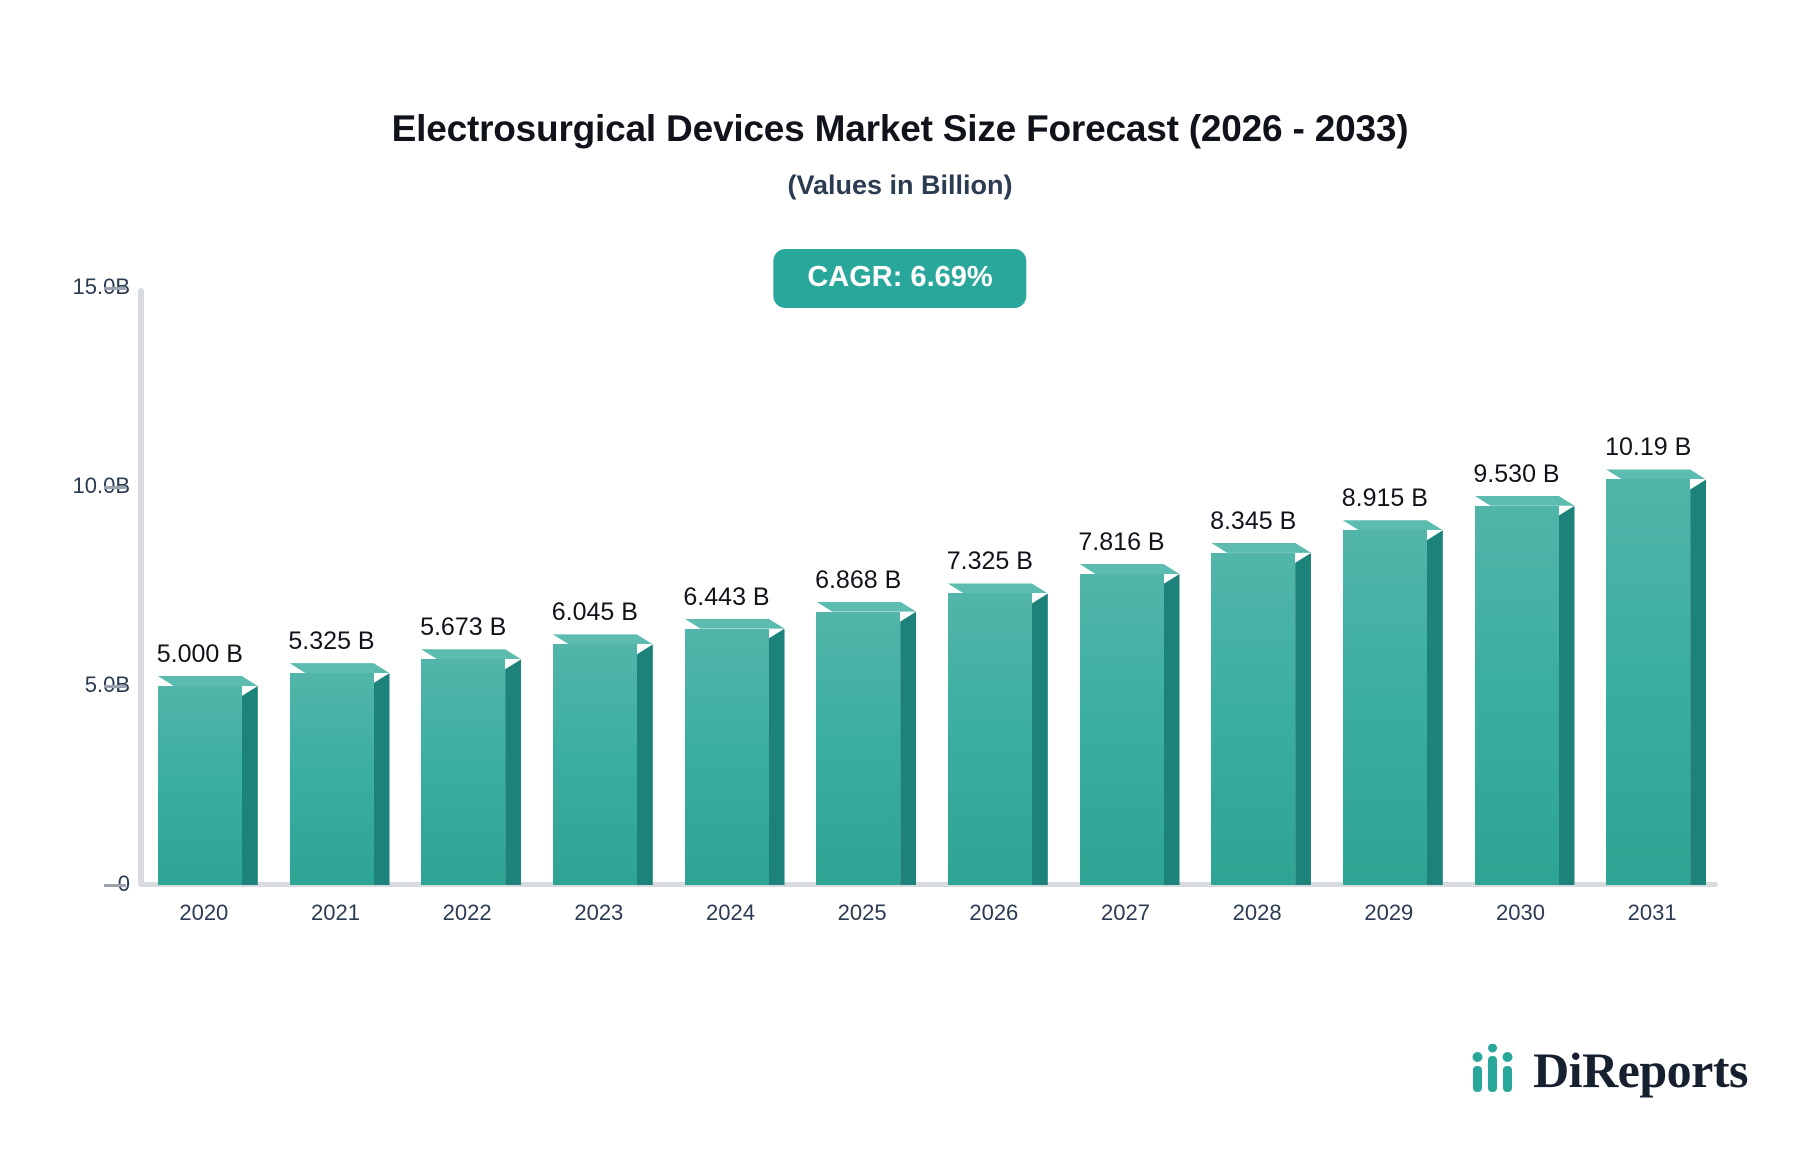  Describe the element at coordinates (1516, 473) in the screenshot. I see `bar-value-label: 9.530 B` at that location.